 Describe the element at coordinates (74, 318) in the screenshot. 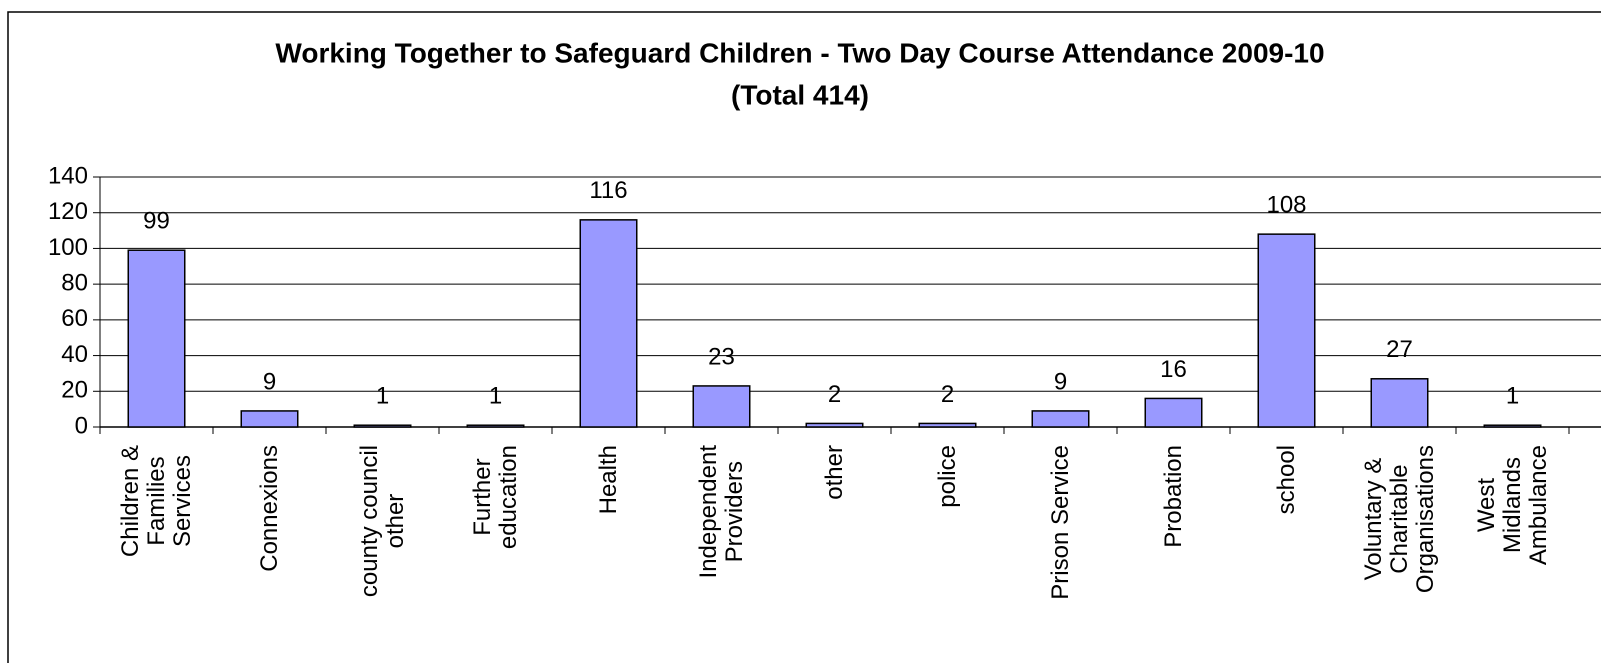

I see `y-tick-label: 60` at that location.